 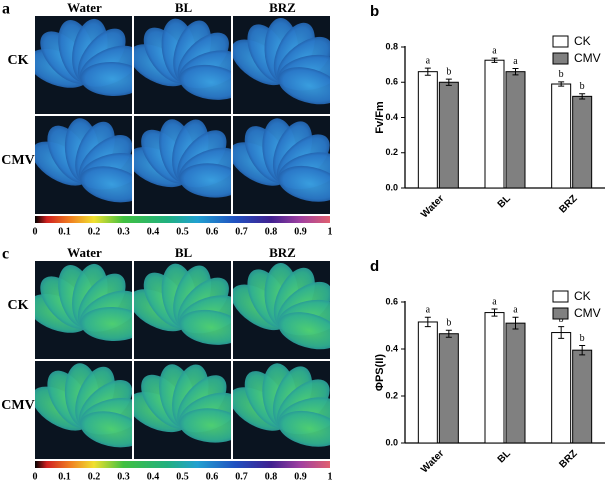 I want to click on colorbar-tick-label: 0.8, so click(x=271, y=476).